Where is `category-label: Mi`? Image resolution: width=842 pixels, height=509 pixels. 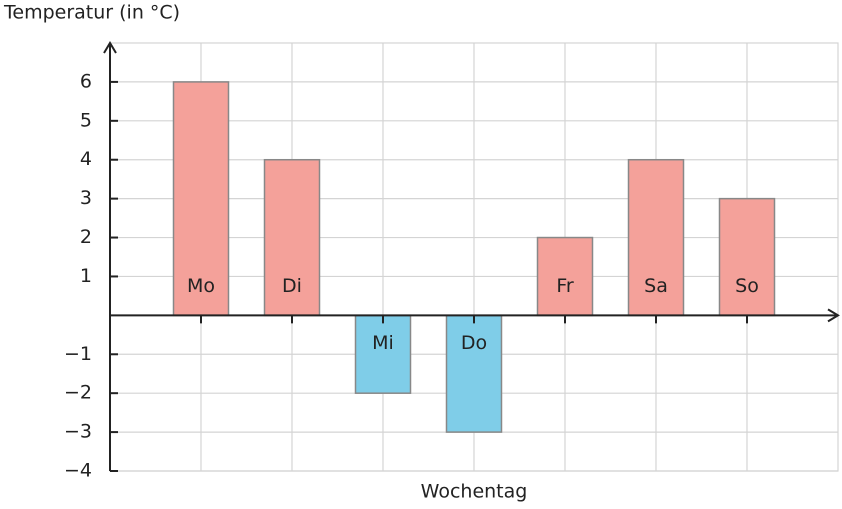 category-label: Mi is located at coordinates (383, 343).